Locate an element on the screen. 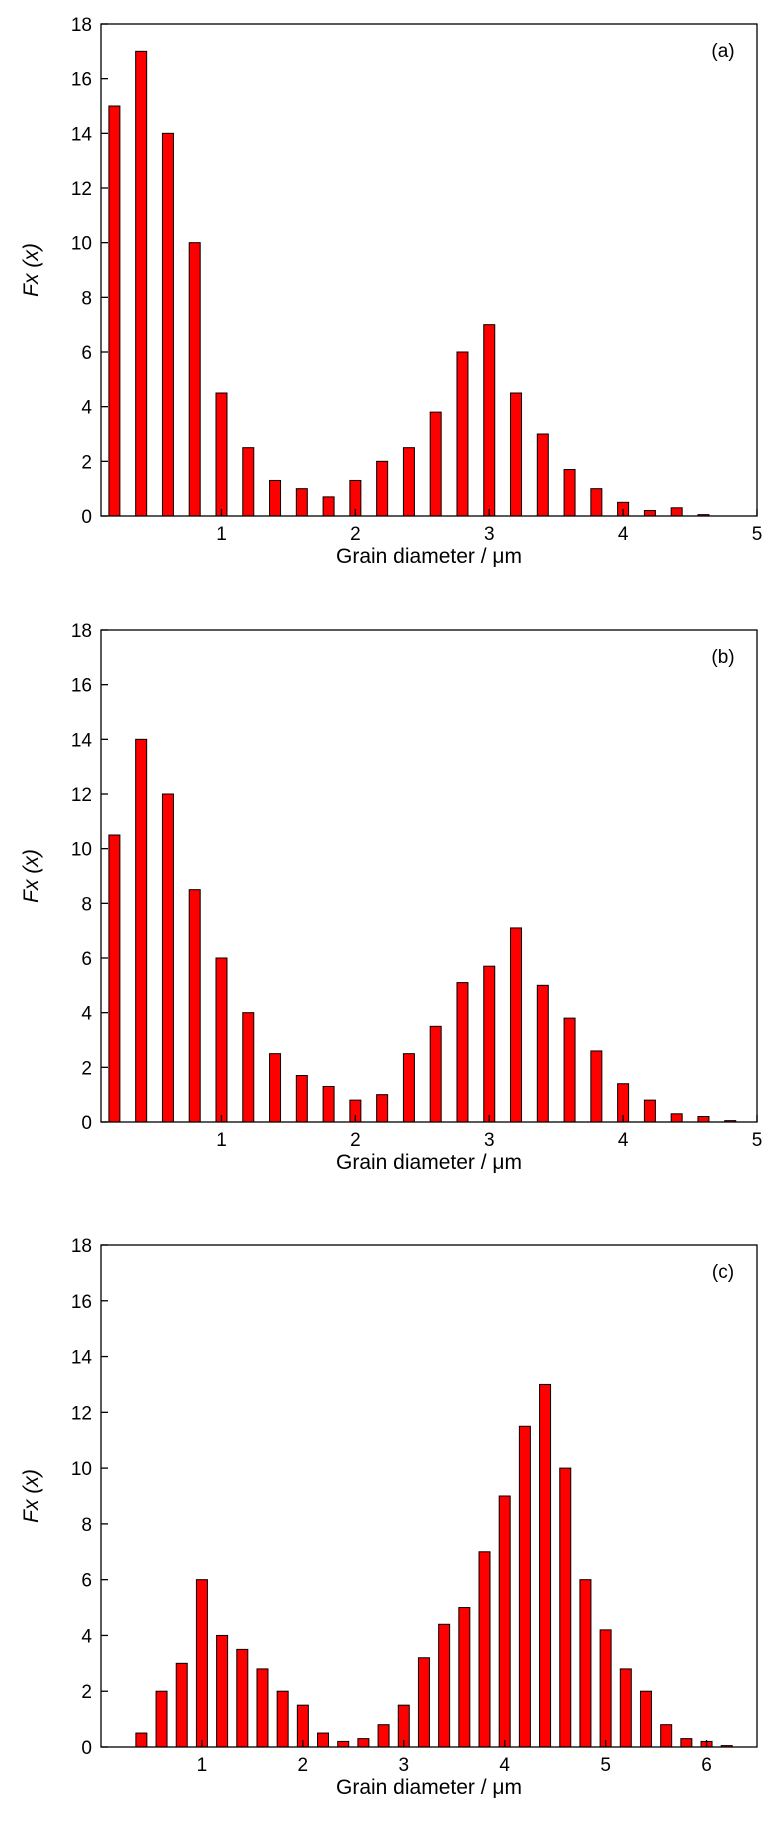 The width and height of the screenshot is (776, 1822). panel-label: (c) is located at coordinates (723, 1272).